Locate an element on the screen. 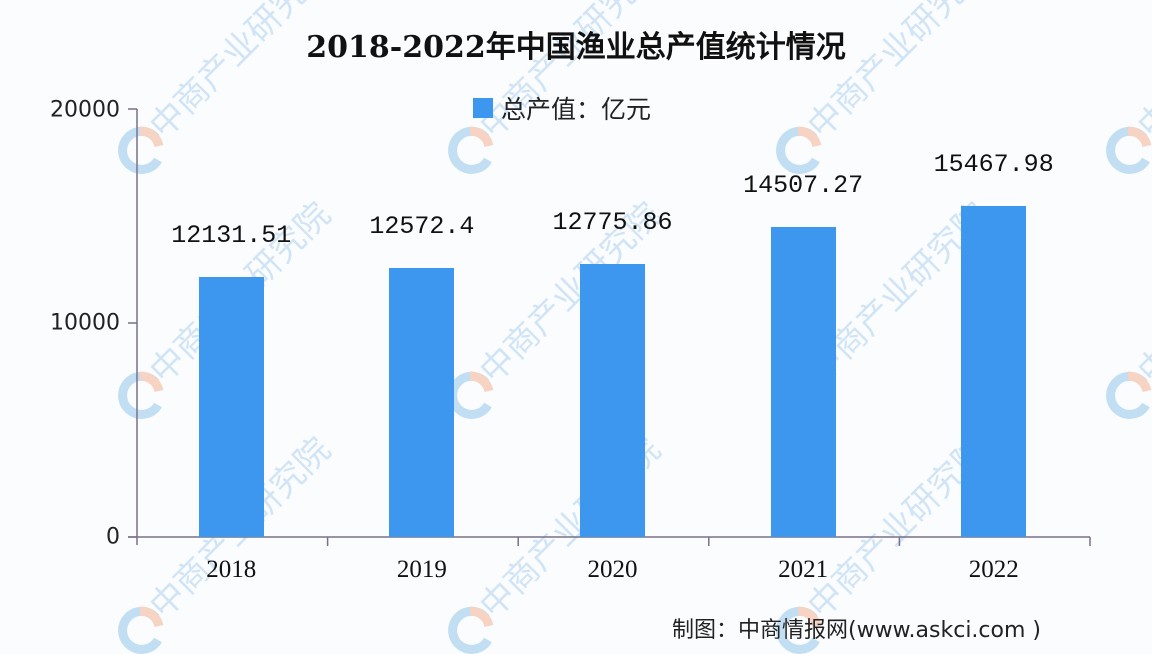  chart-title: 2018-2022年中国渔业总产值统计情况 is located at coordinates (576, 47).